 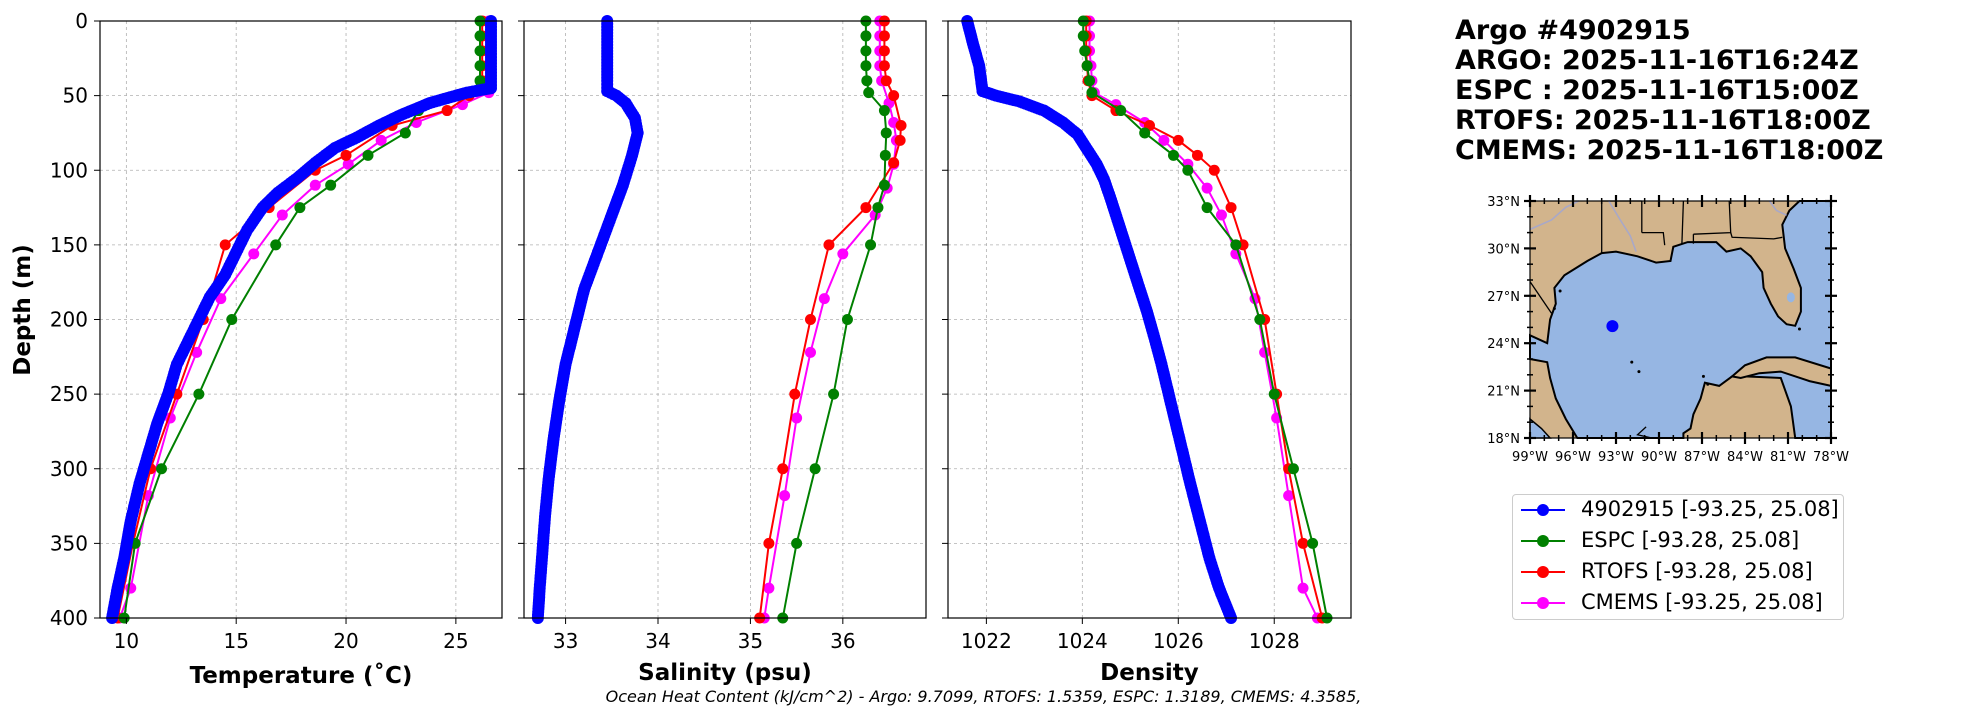 What do you see at coordinates (1573, 457) in the screenshot?
I see `map-lon-label-1: 96°W` at bounding box center [1573, 457].